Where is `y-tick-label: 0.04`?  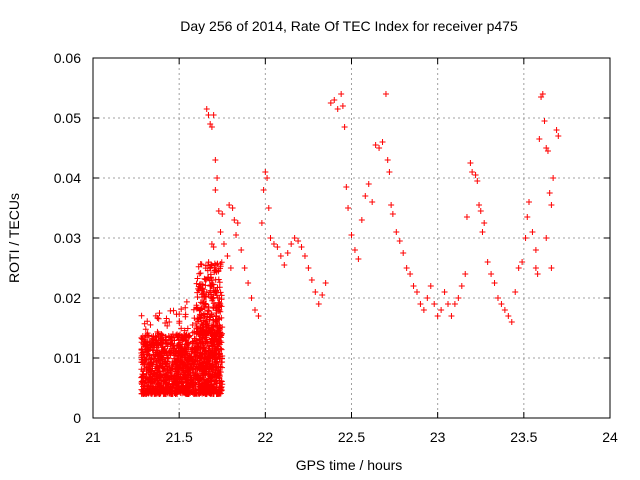
y-tick-label: 0.04 is located at coordinates (67, 178).